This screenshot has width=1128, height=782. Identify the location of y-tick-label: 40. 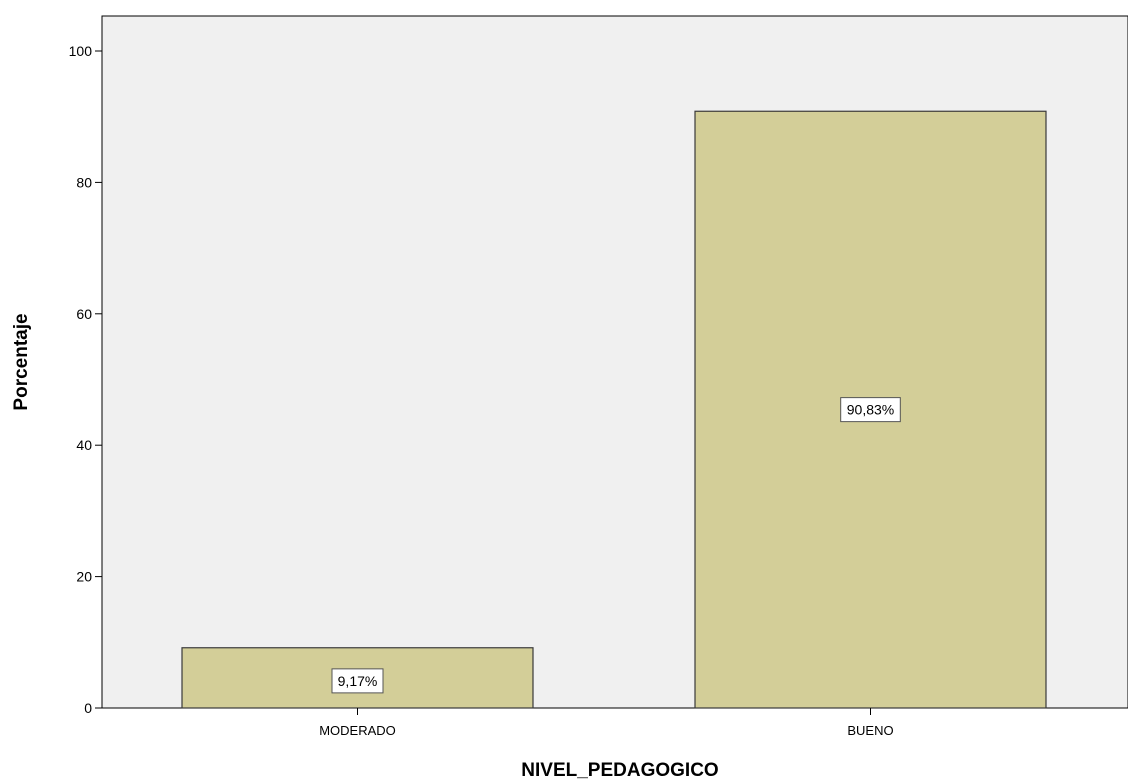
(84, 445).